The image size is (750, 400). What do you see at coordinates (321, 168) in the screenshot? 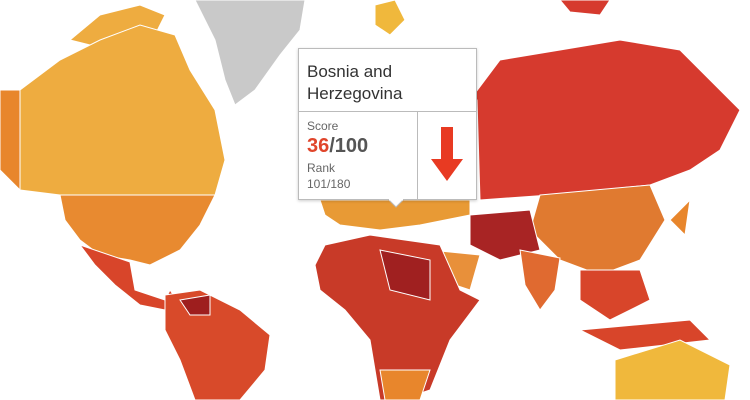
I see `rank-label: Rank` at bounding box center [321, 168].